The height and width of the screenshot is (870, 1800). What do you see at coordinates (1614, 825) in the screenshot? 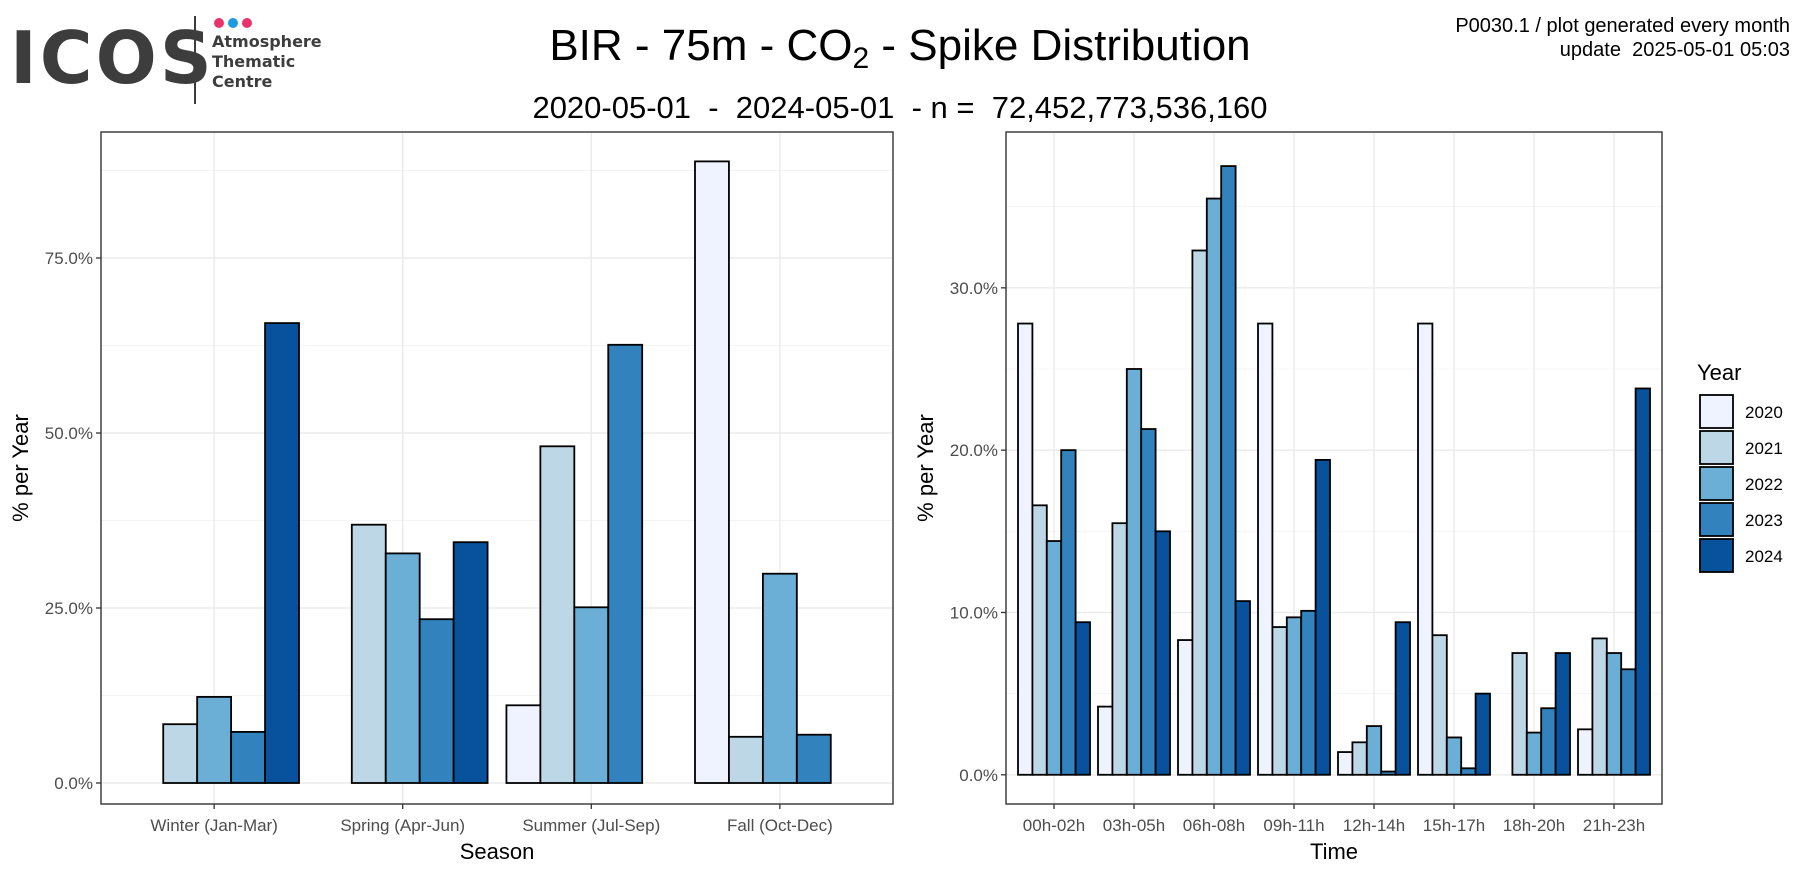
I see `x-tick-label: 21h-23h` at bounding box center [1614, 825].